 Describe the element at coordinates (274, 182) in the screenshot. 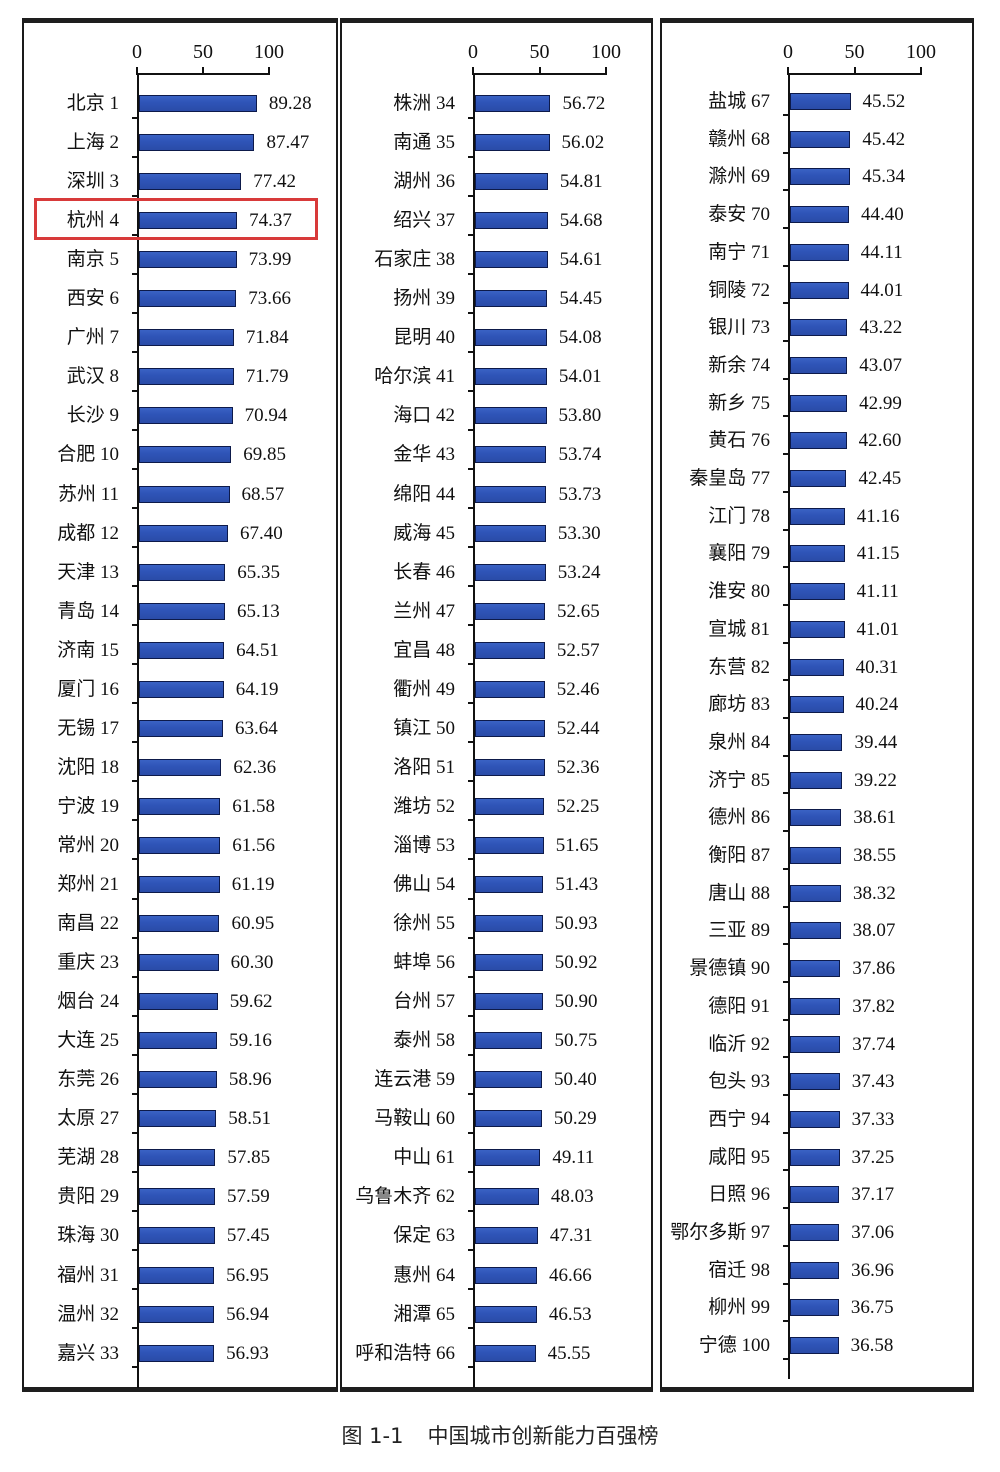

I see `value-label: 77.42` at that location.